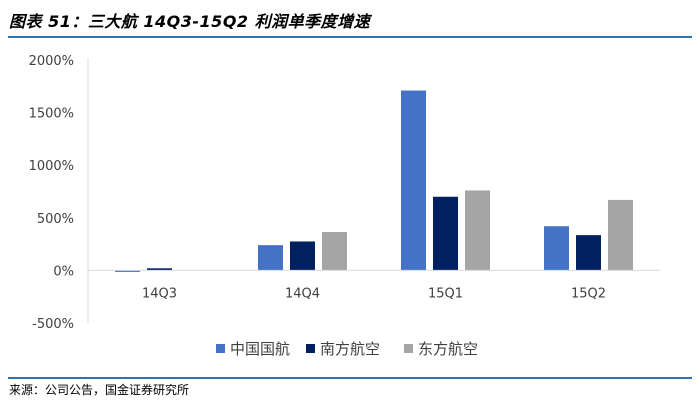 The width and height of the screenshot is (700, 401). I want to click on legend-label: 南方航空, so click(350, 349).